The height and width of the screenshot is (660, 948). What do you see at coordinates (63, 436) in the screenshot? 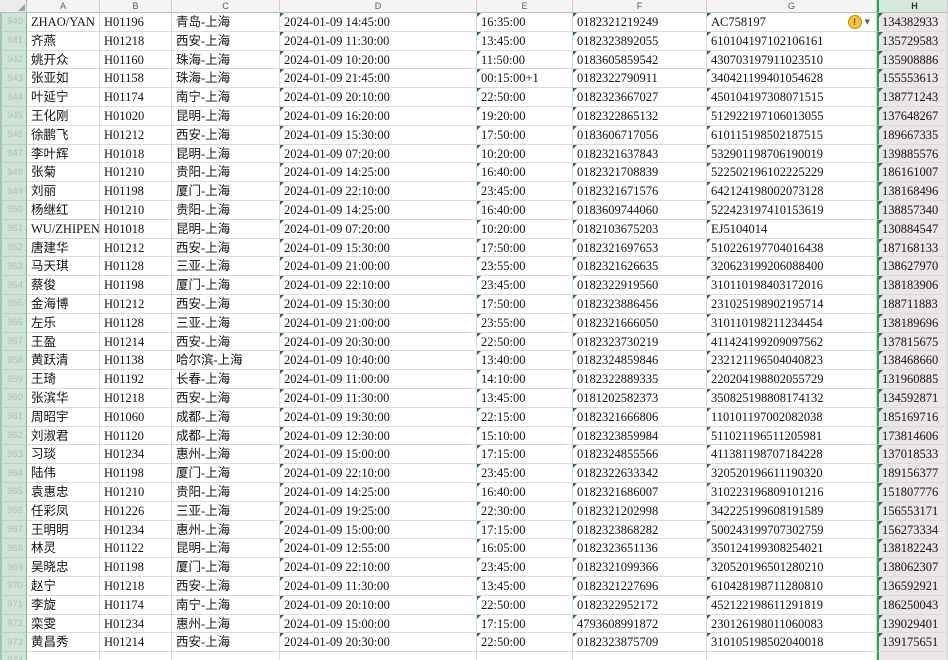
I see `cell-A962: 刘淑君` at bounding box center [63, 436].